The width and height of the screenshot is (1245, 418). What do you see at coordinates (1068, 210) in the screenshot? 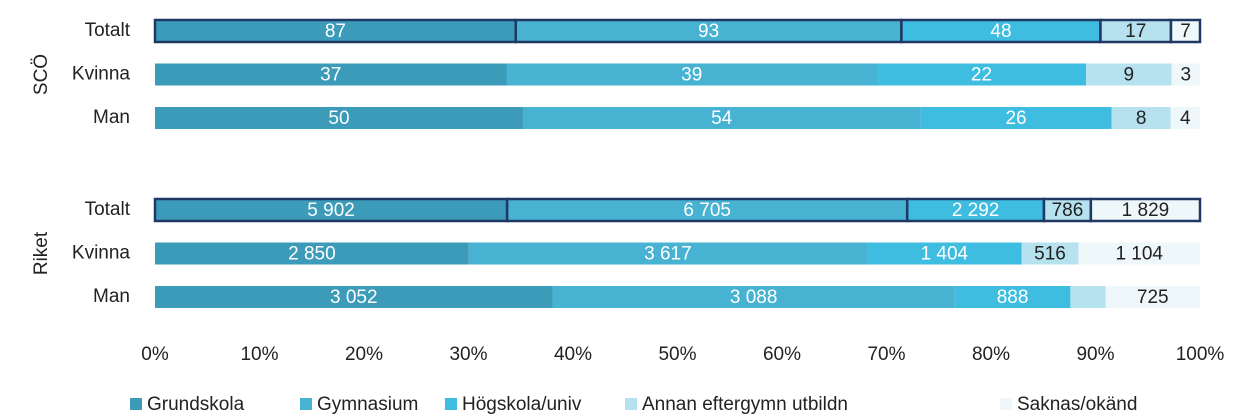
I see `data-label: 786` at bounding box center [1068, 210].